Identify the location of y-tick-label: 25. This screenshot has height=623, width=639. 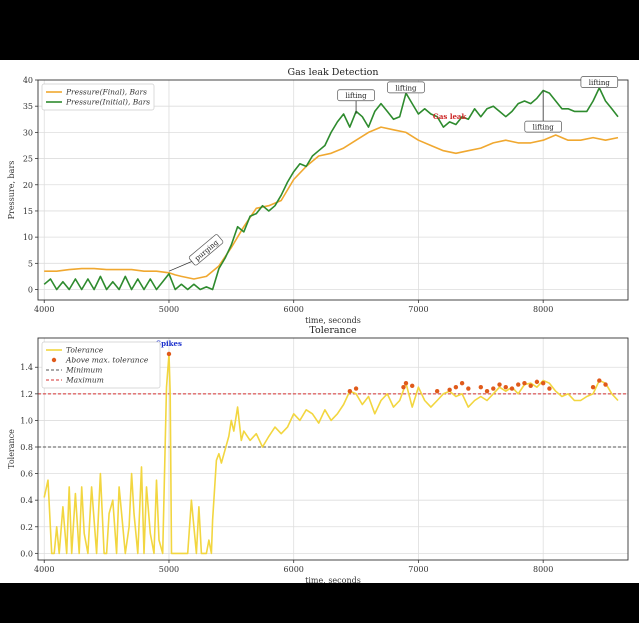
(28, 159).